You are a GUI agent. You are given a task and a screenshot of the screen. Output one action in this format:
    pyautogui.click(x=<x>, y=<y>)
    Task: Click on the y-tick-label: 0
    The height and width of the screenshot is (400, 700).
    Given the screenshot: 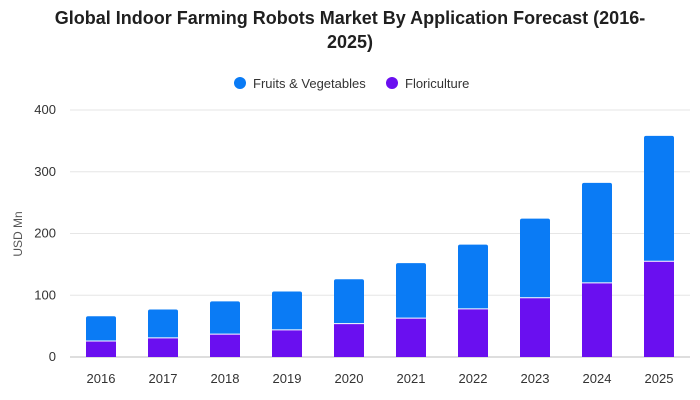 What is the action you would take?
    pyautogui.click(x=52, y=356)
    